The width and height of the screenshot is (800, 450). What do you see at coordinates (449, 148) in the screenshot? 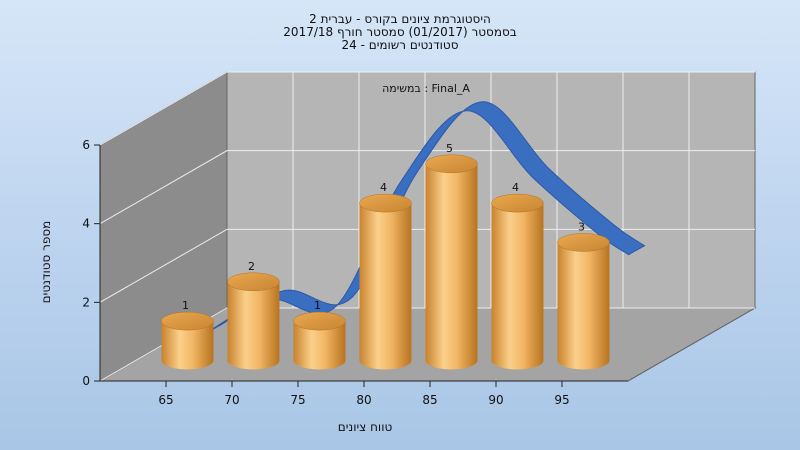
I see `bar-value-label: 5` at bounding box center [449, 148].